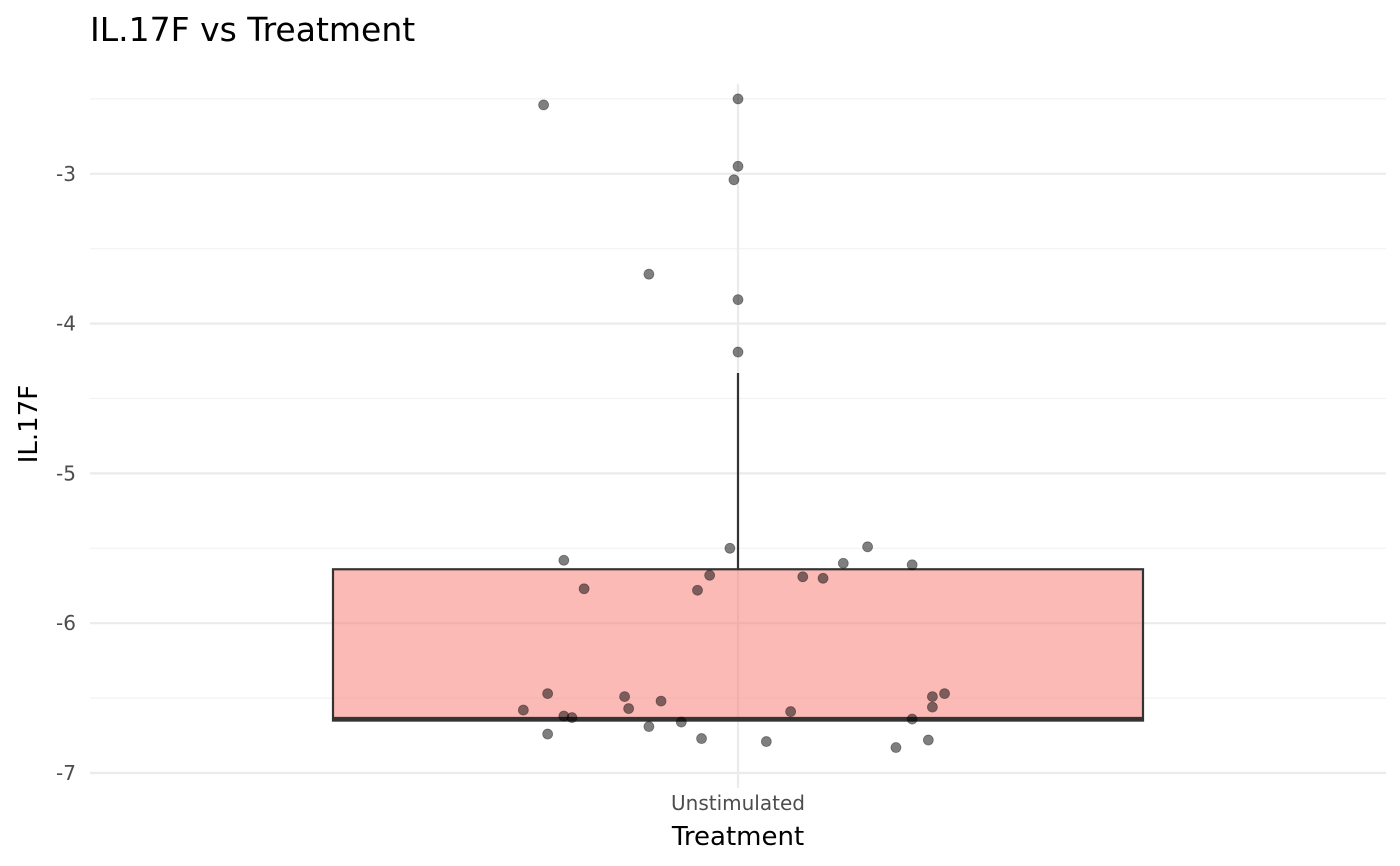 The image size is (1400, 866). I want to click on y-tick-label: -5, so click(66, 473).